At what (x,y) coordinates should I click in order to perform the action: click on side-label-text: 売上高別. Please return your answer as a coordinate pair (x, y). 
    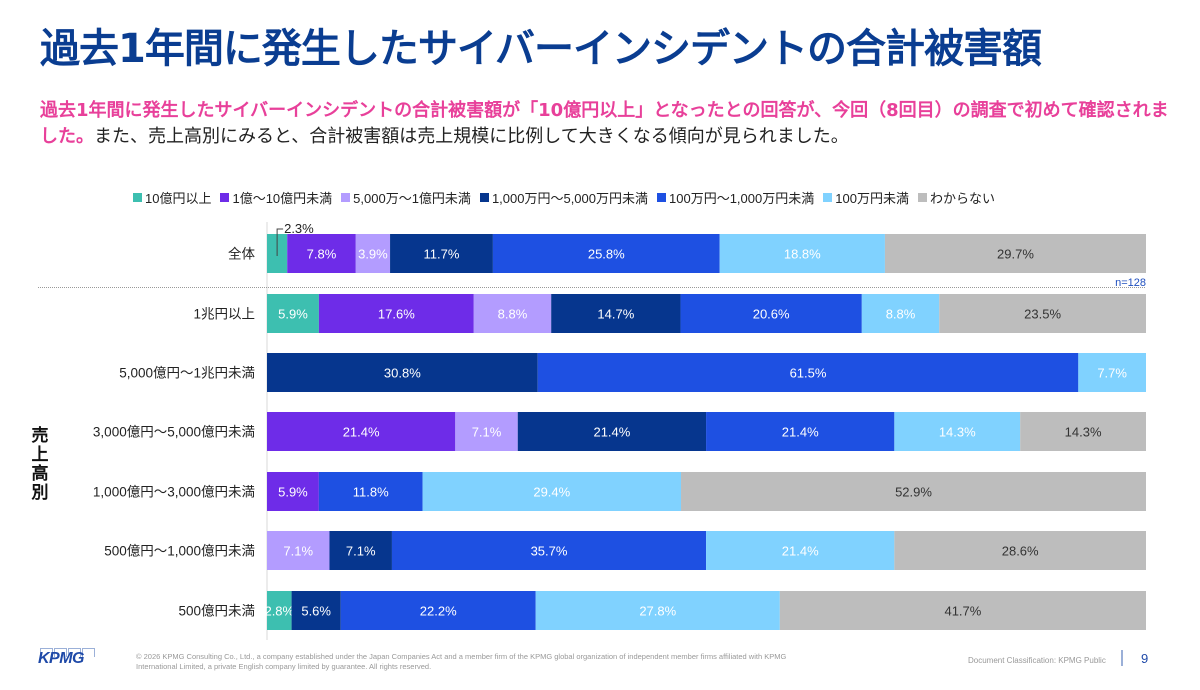
    Looking at the image, I should click on (40, 464).